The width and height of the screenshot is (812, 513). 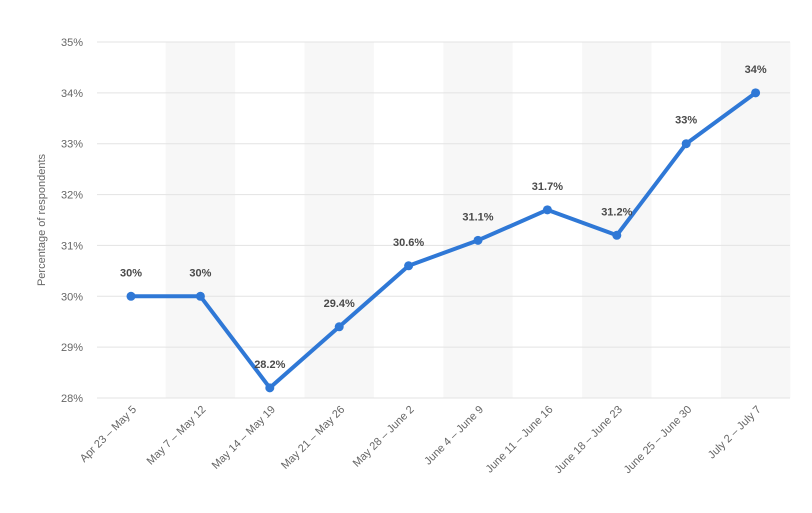 I want to click on data-label: 28.2%, so click(x=269, y=365).